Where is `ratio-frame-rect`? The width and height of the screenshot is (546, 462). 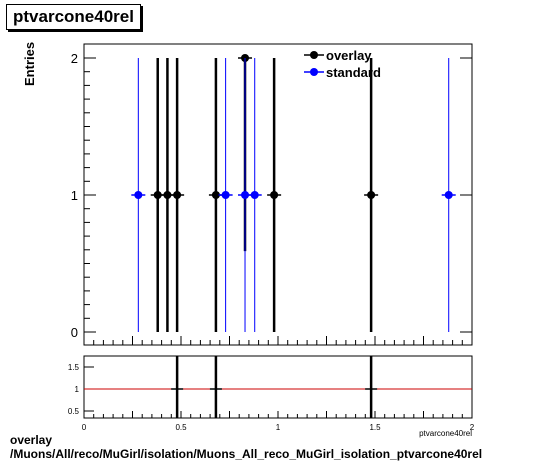 ratio-frame-rect is located at coordinates (278, 387).